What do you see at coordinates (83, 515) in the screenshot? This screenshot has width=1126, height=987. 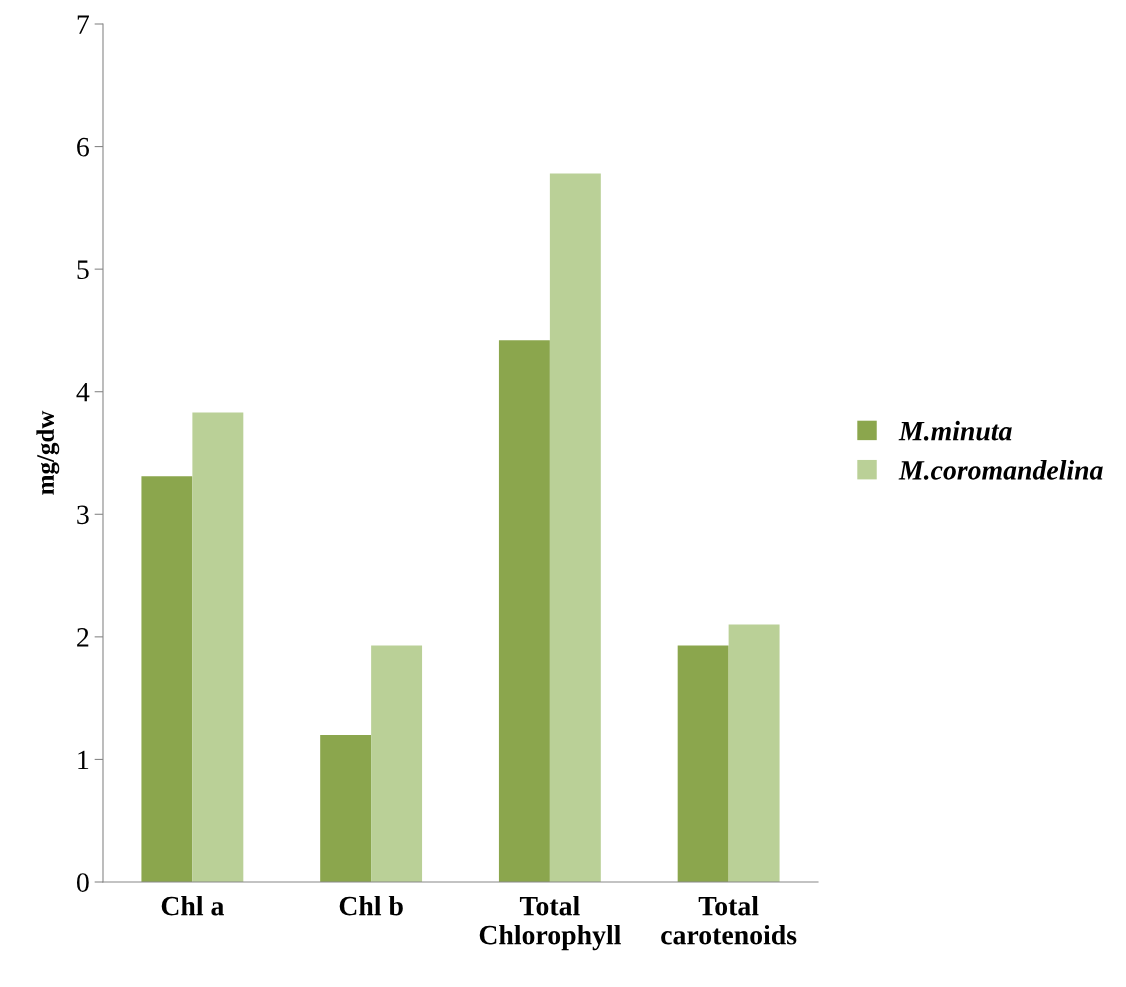 I see `y-tick-label: 3` at bounding box center [83, 515].